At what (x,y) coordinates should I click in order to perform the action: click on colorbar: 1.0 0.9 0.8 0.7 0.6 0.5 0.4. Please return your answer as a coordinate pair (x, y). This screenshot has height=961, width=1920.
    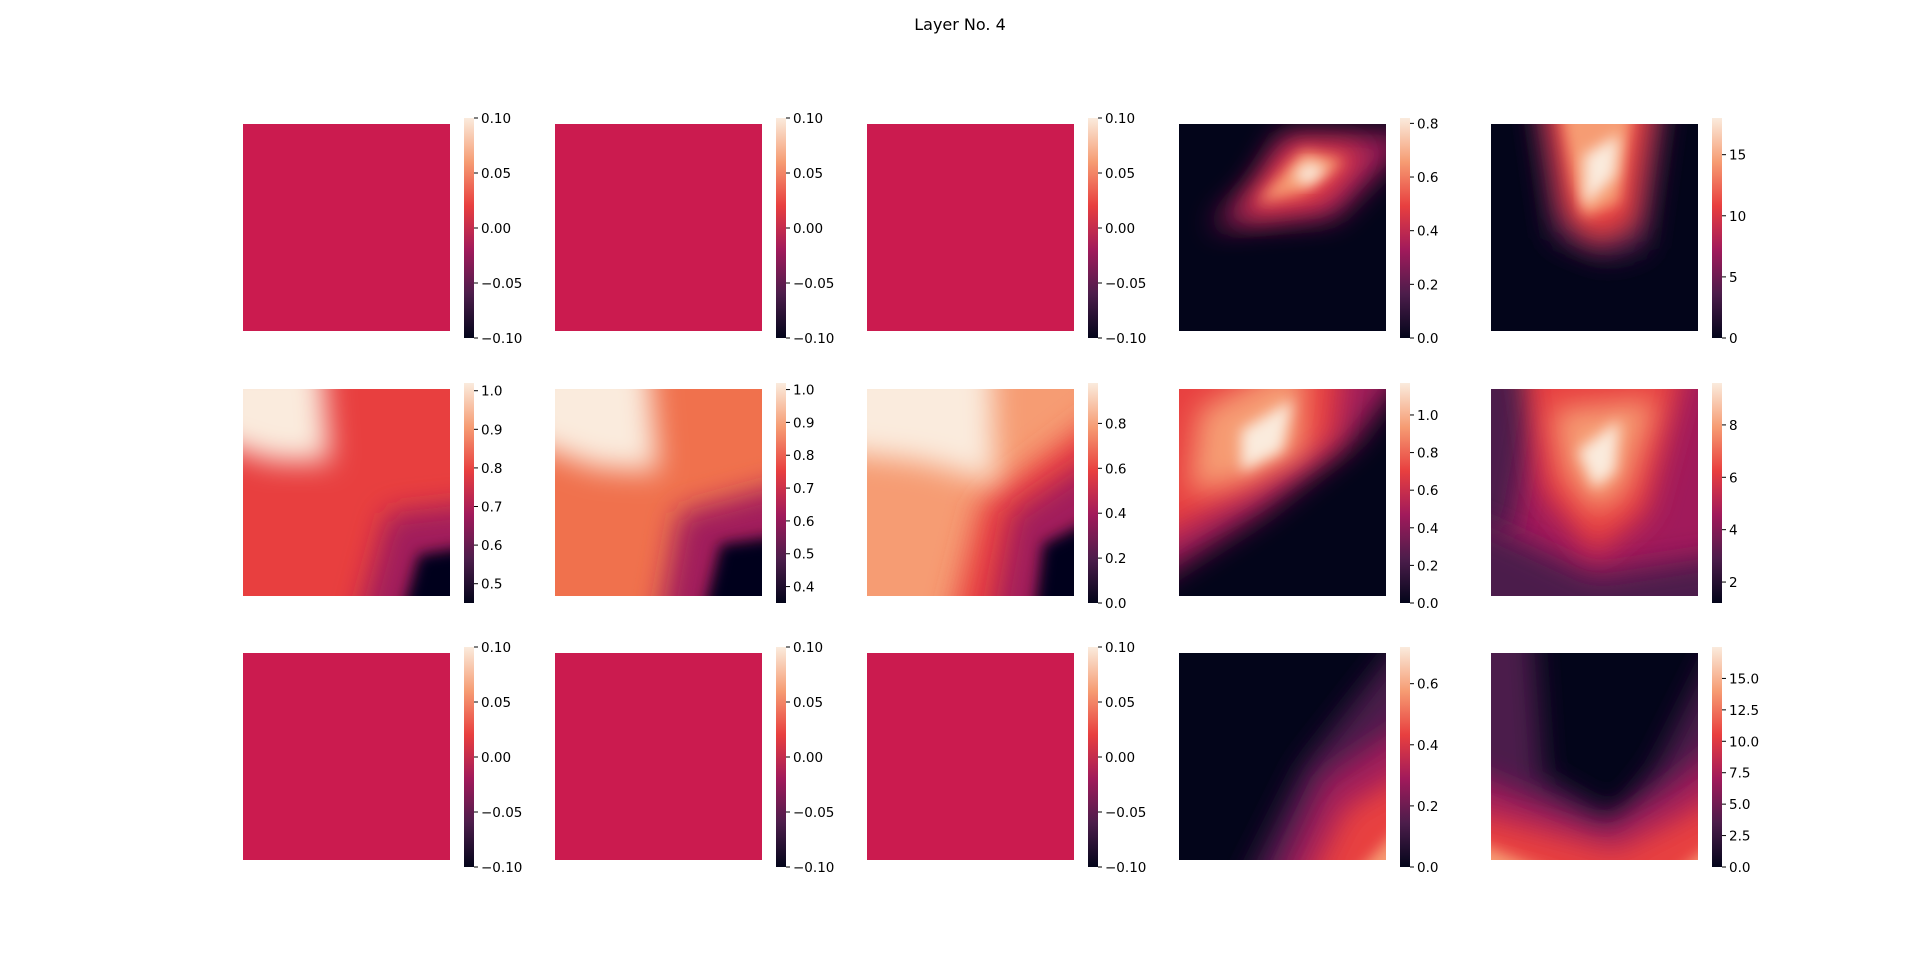
    Looking at the image, I should click on (795, 493).